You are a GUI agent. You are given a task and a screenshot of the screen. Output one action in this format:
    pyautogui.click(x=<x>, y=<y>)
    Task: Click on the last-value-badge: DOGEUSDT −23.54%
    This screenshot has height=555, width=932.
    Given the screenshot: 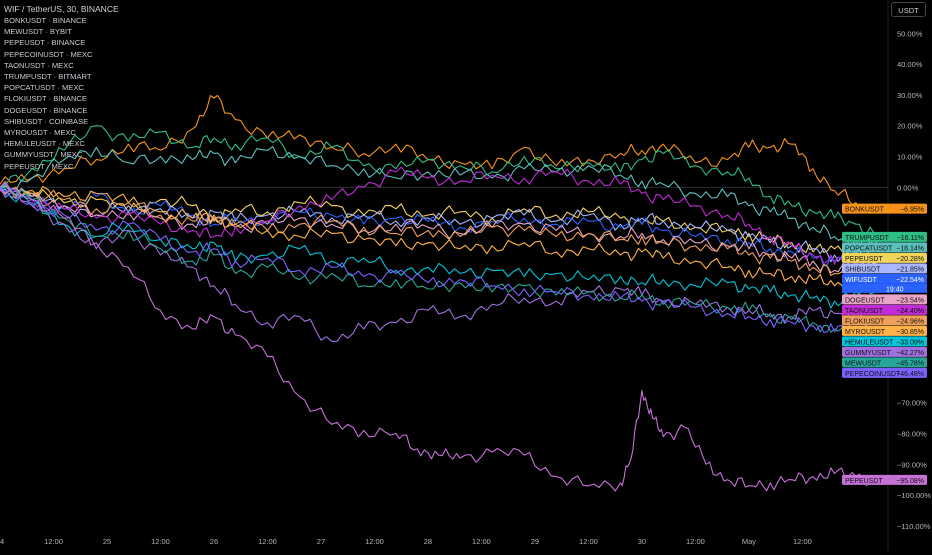 What is the action you would take?
    pyautogui.click(x=884, y=299)
    